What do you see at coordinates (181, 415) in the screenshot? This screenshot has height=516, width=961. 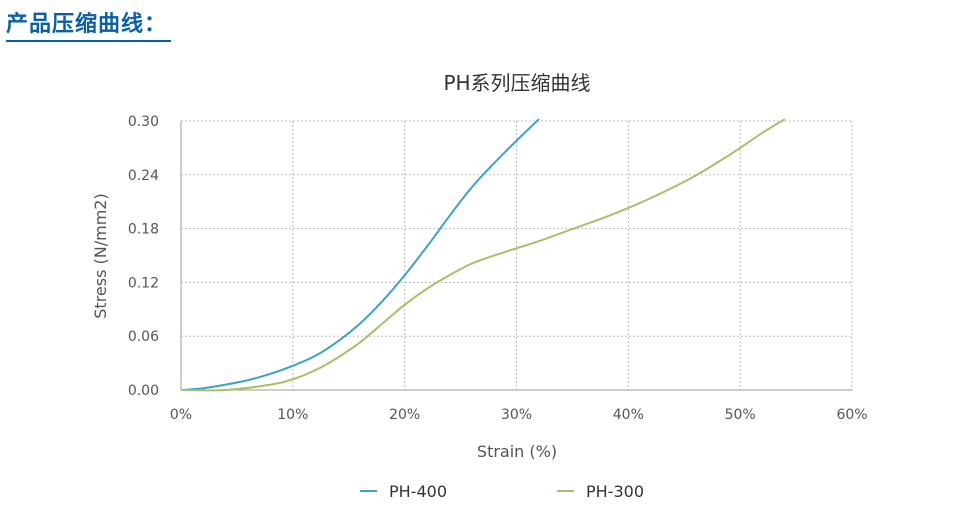 I see `x-tick-label: 0%` at bounding box center [181, 415].